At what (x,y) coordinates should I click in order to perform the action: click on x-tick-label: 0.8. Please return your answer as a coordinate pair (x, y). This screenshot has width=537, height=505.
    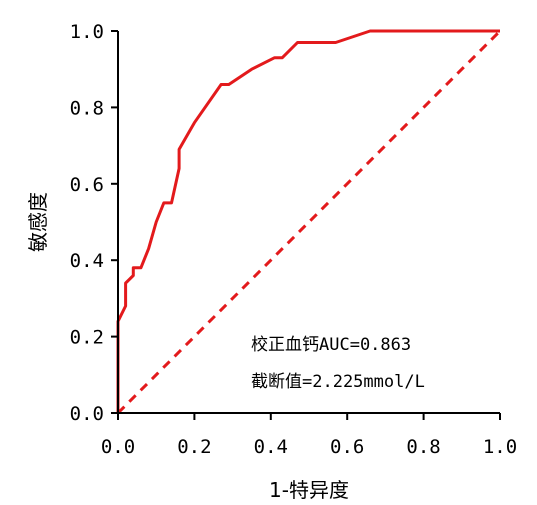
    Looking at the image, I should click on (423, 447).